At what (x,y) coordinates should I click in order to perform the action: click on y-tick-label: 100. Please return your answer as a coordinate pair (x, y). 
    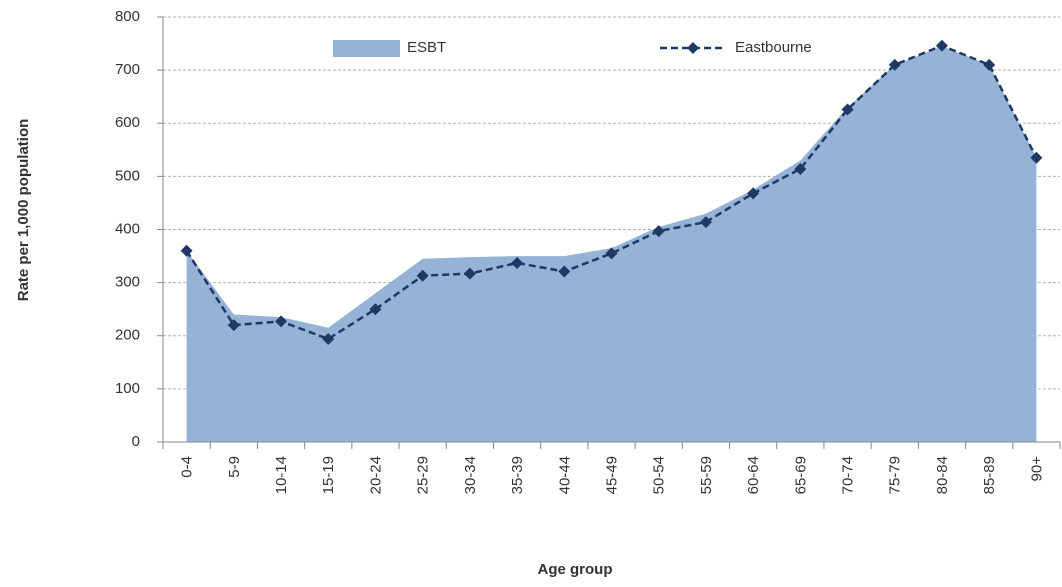
    Looking at the image, I should click on (127, 388).